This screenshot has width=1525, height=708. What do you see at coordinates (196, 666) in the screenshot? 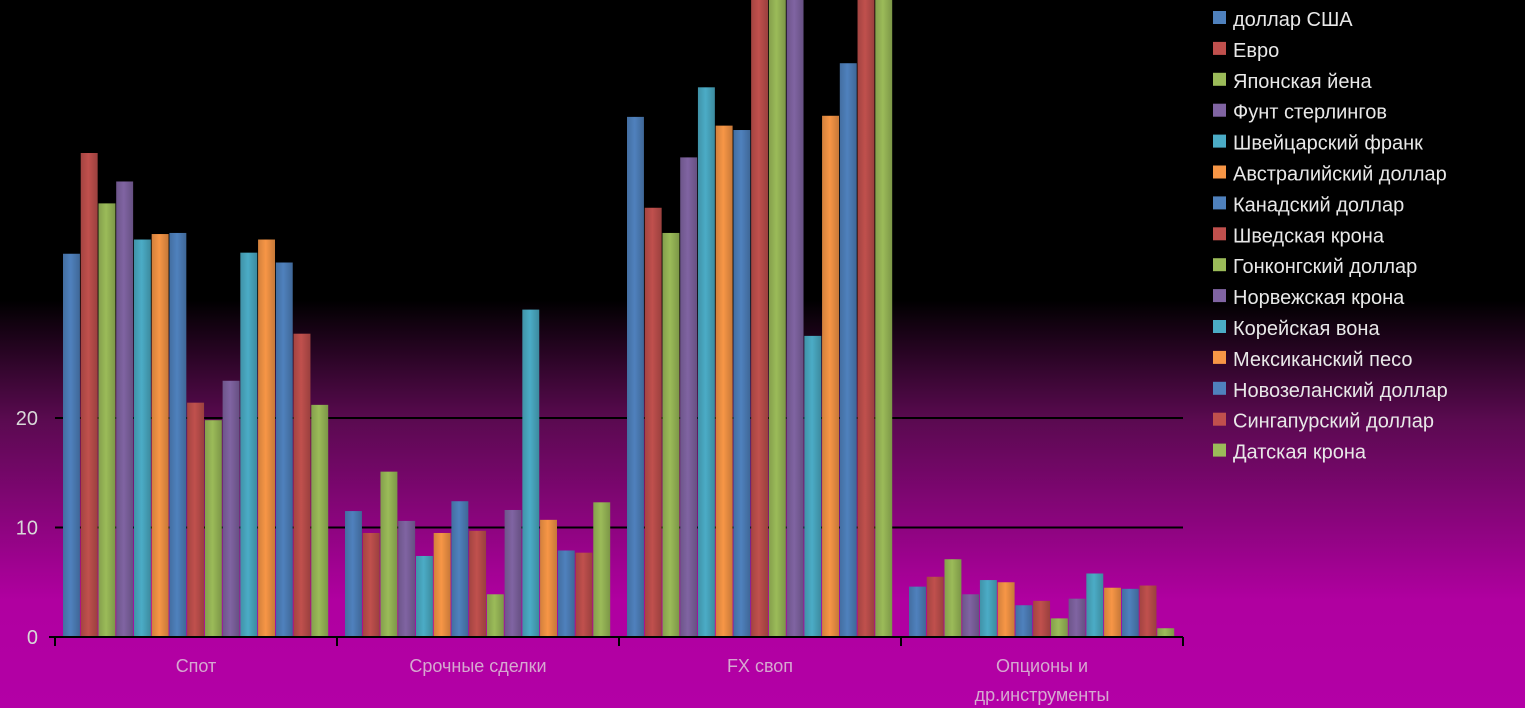
I see `x-tick-label: Спот` at bounding box center [196, 666].